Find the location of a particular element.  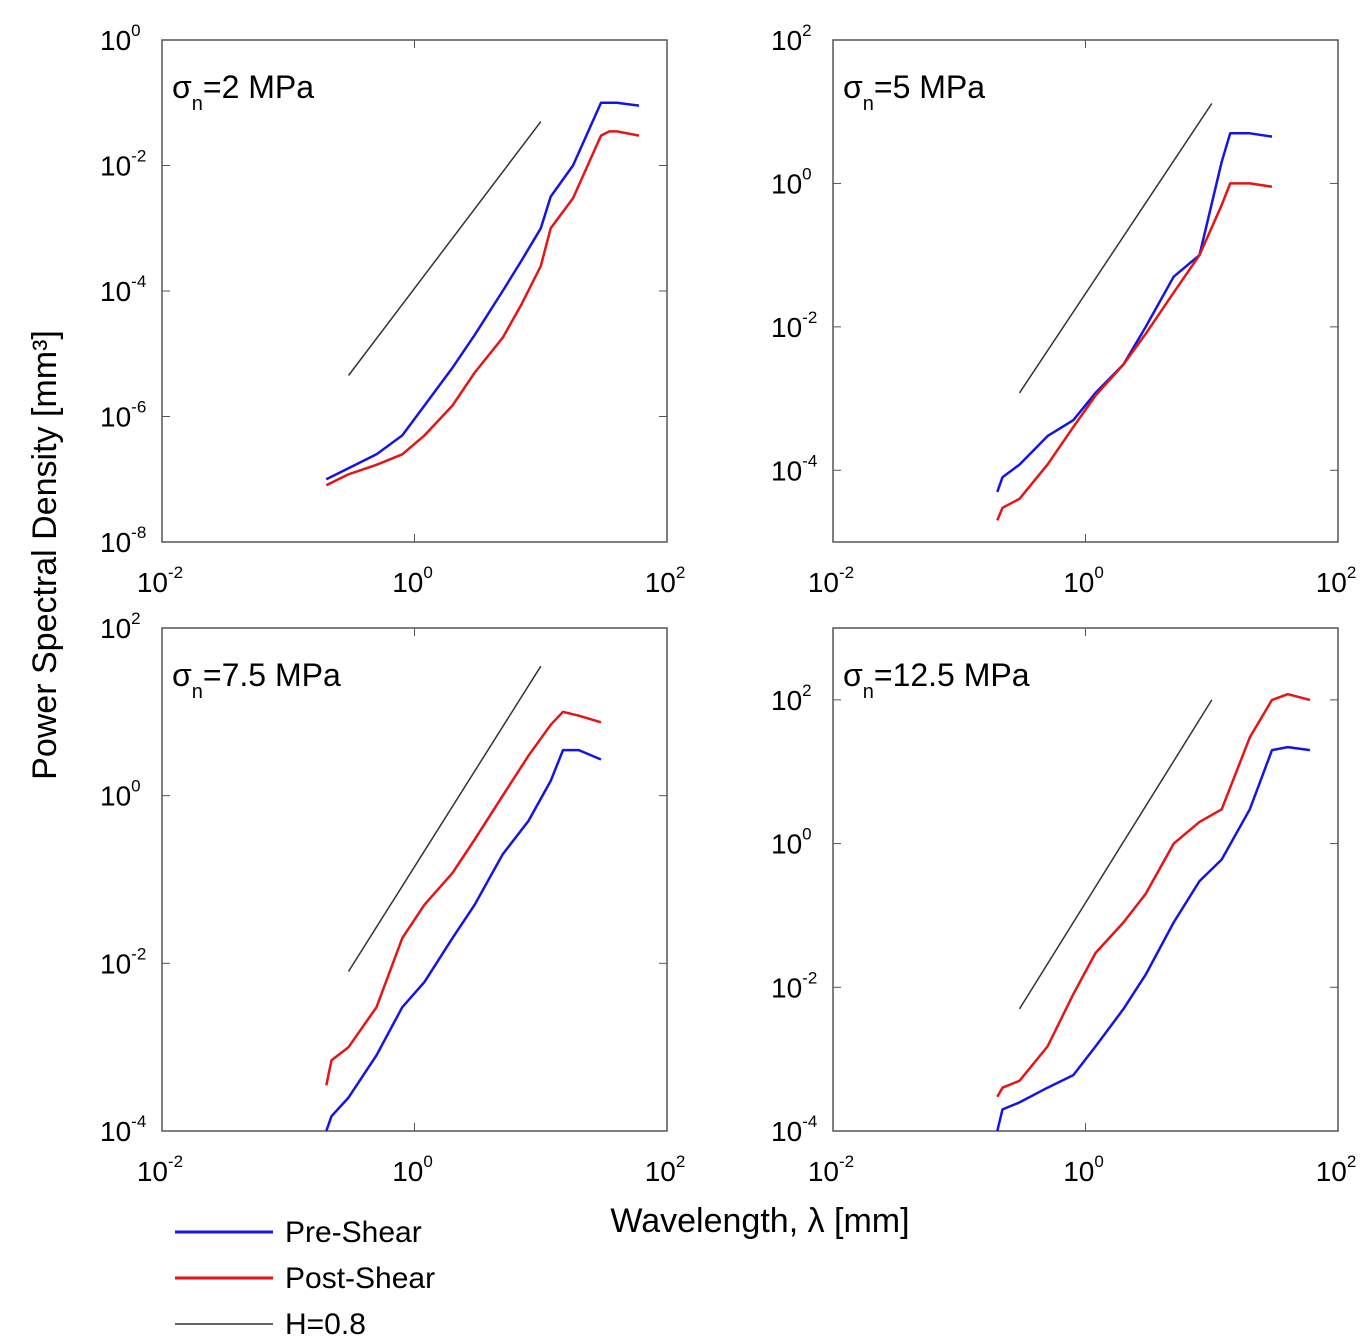

panel-title: σn=7.5 MPa is located at coordinates (256, 680).